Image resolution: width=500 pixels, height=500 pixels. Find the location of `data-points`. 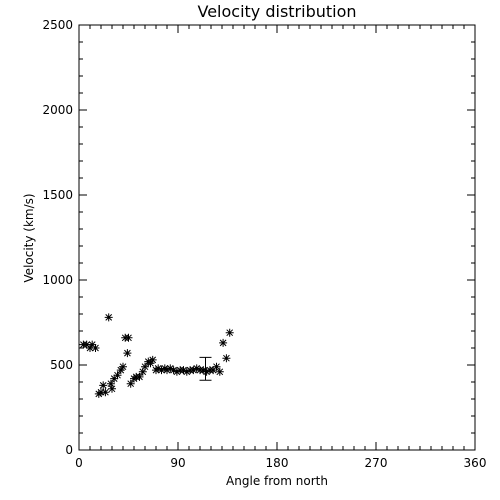

data-points is located at coordinates (156, 355).